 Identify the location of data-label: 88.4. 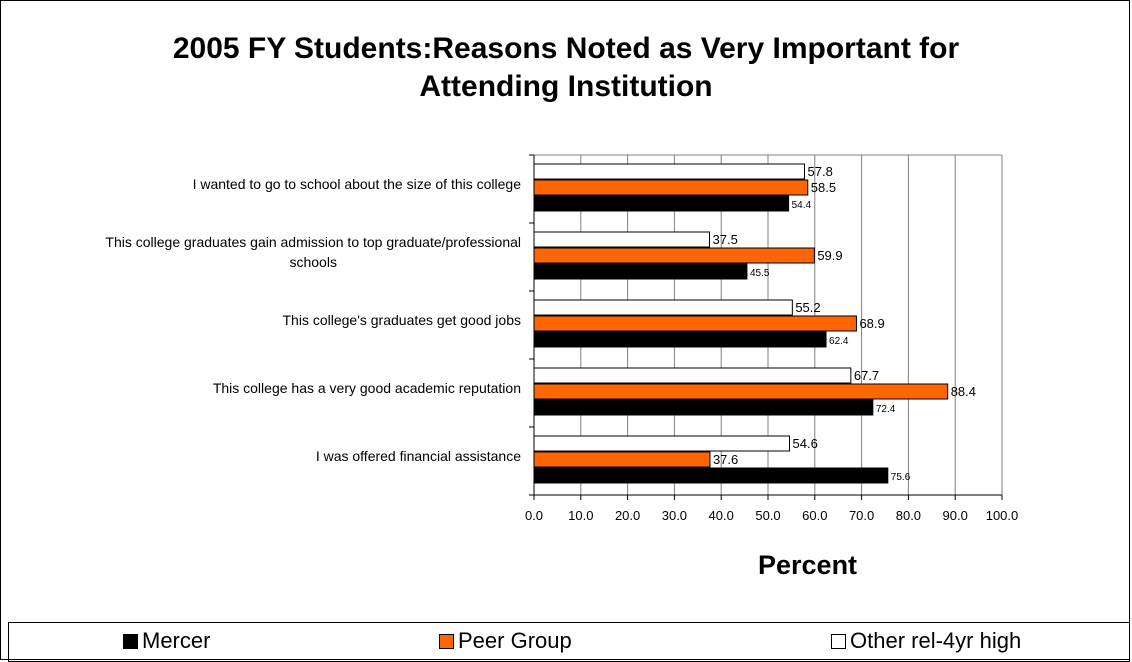
(963, 391).